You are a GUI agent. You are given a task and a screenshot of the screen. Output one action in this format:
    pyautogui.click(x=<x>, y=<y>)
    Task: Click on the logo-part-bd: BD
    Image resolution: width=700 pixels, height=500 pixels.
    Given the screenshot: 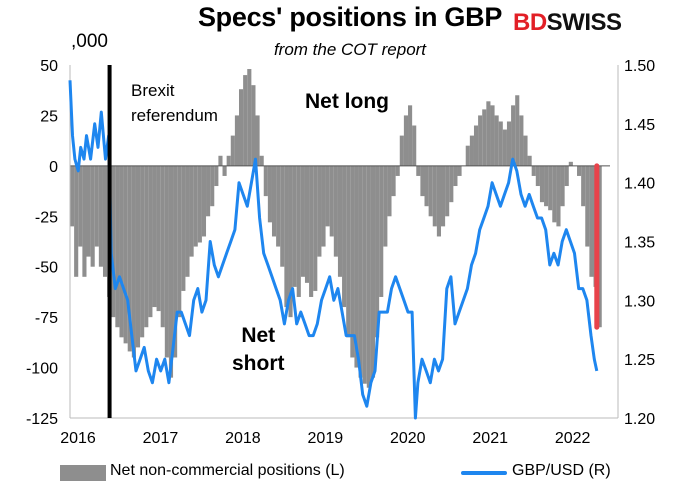 What is the action you would take?
    pyautogui.click(x=530, y=22)
    